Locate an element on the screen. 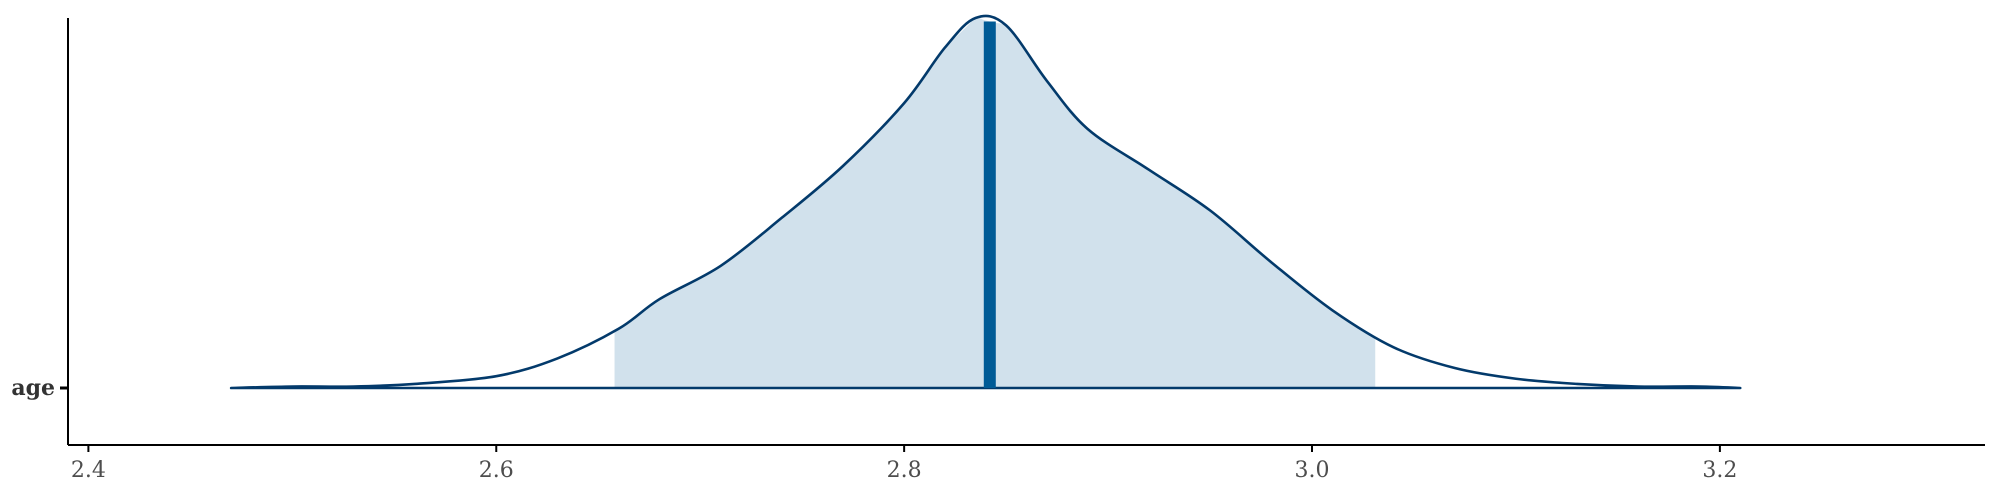 This screenshot has height=500, width=2000. x-tick-label: 3.0 is located at coordinates (1312, 470).